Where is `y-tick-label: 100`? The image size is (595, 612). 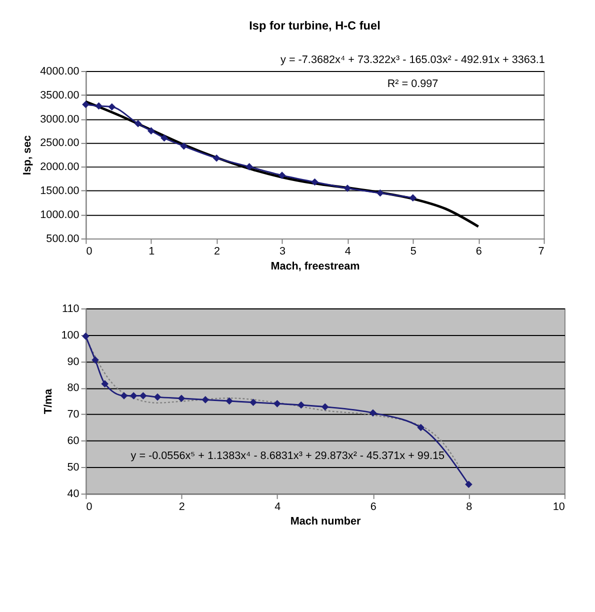 y-tick-label: 100 is located at coordinates (70, 335).